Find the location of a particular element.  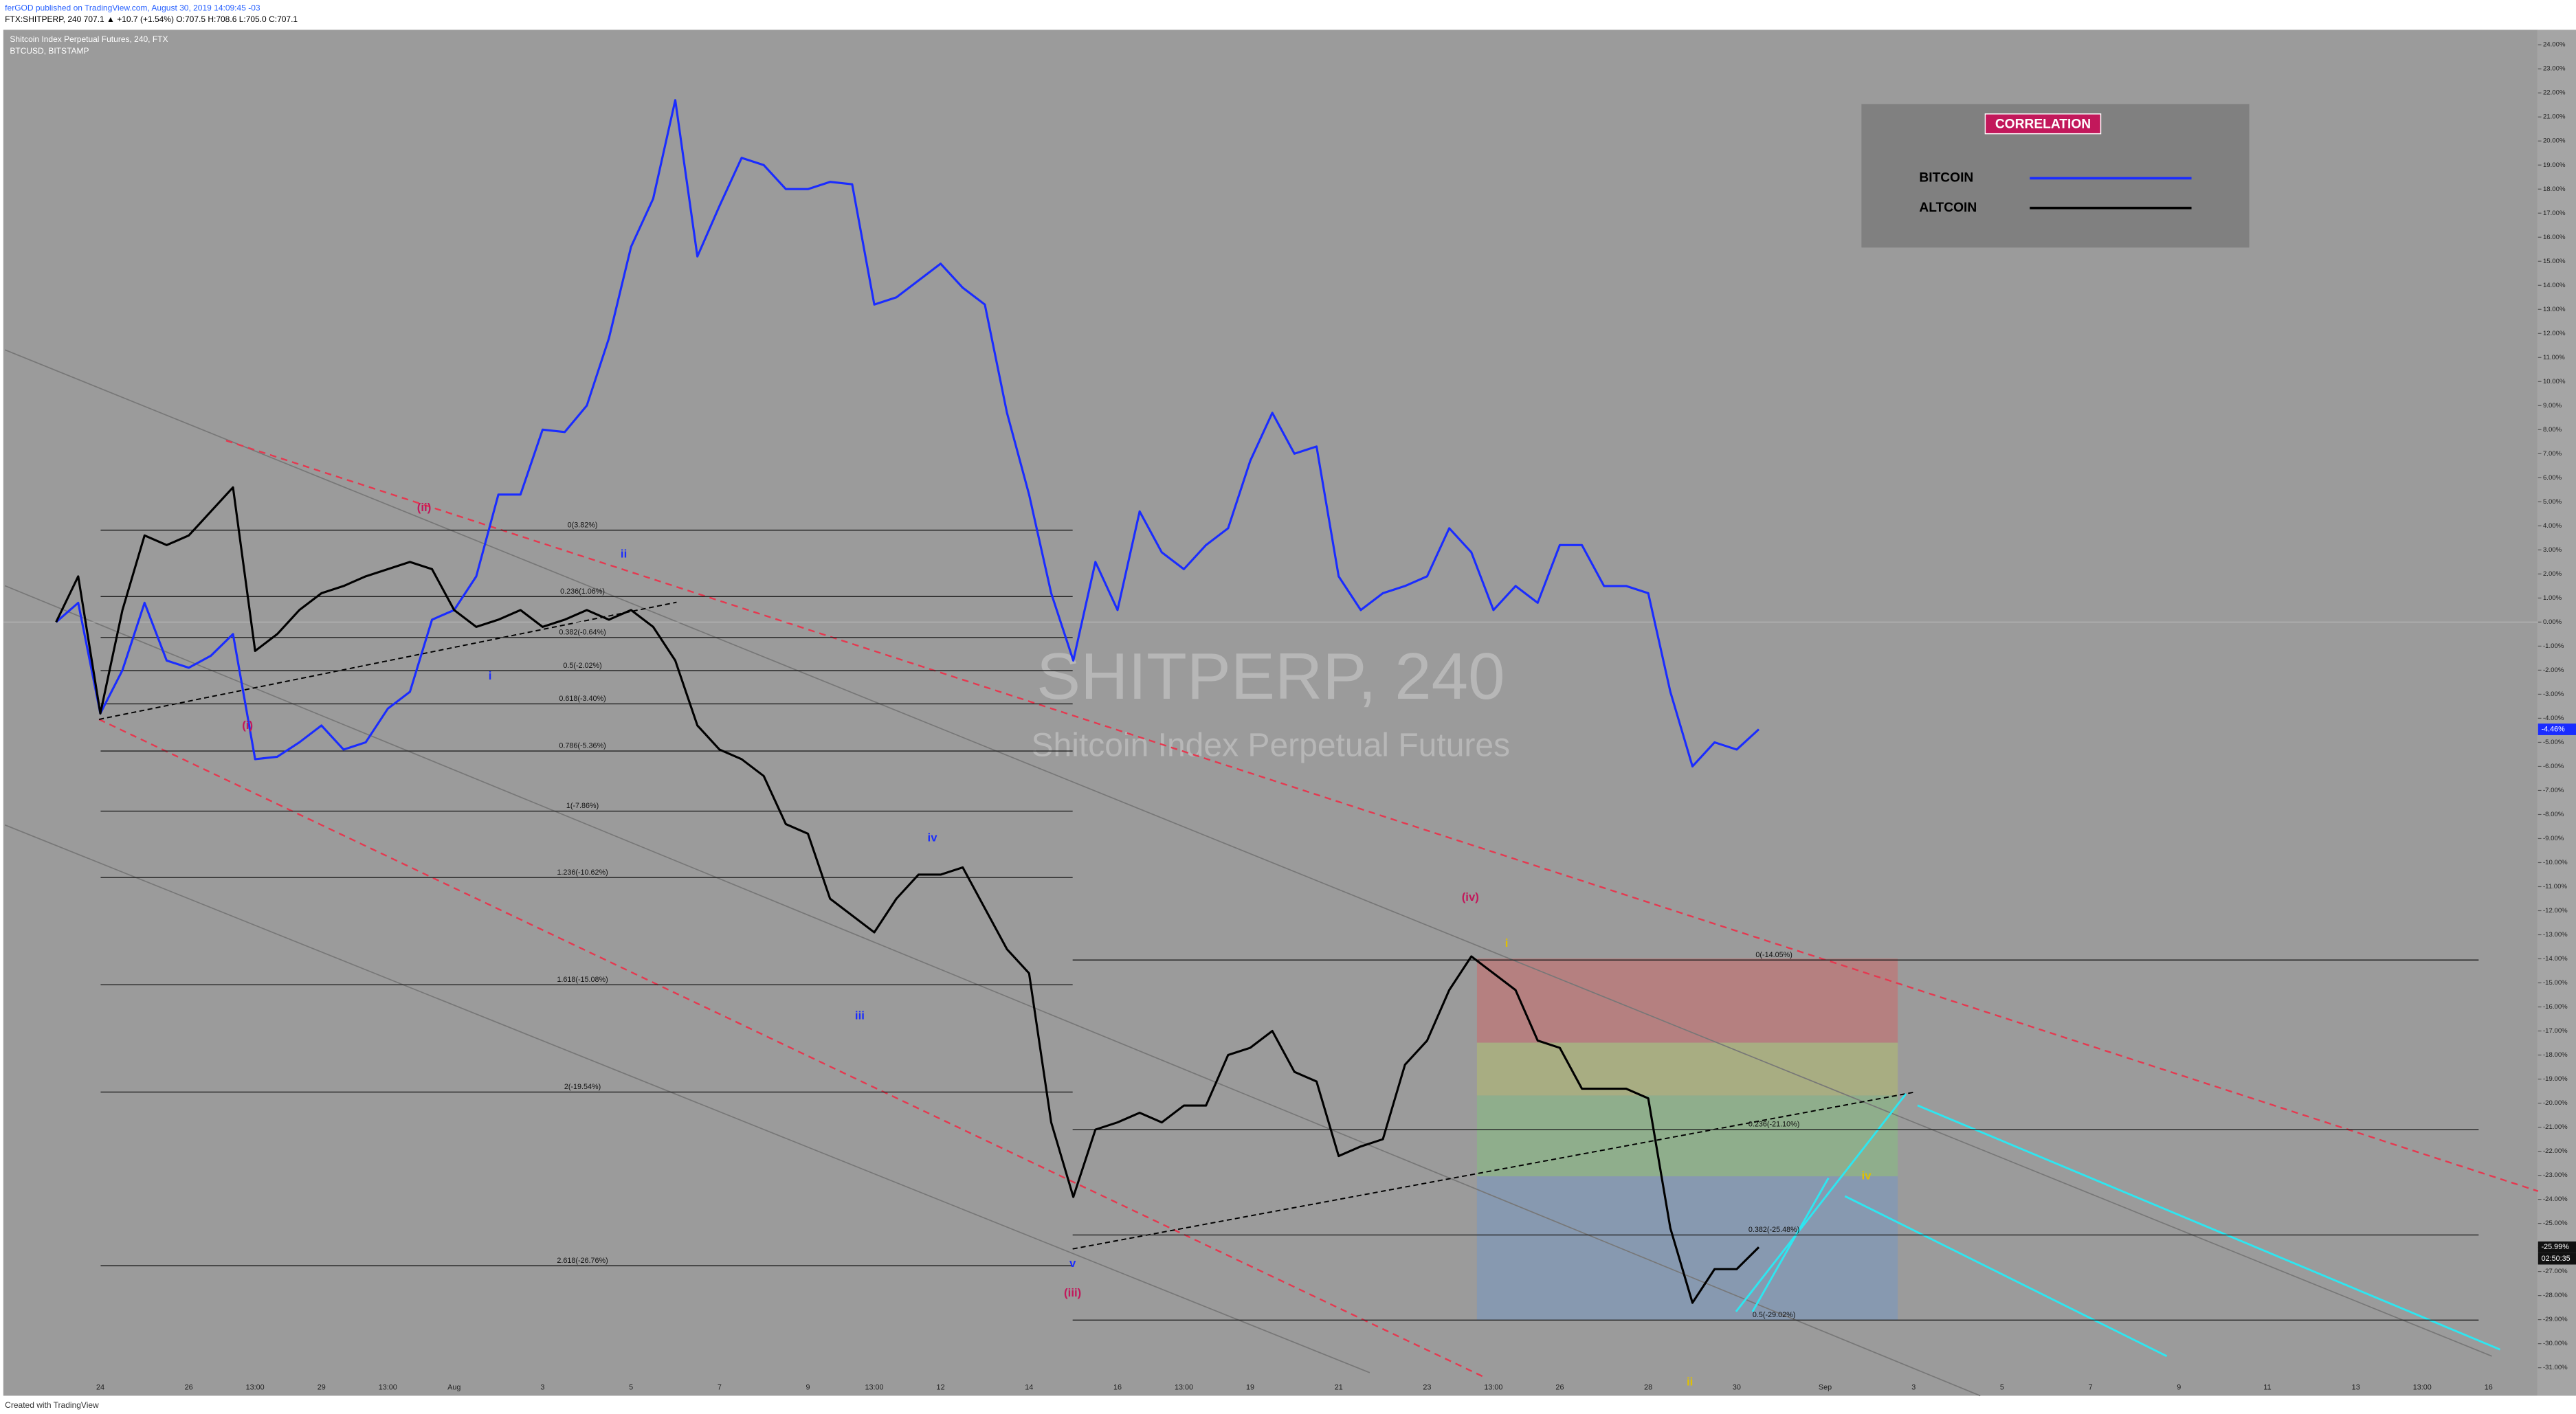

x-tick-label: 30 is located at coordinates (1737, 1387).